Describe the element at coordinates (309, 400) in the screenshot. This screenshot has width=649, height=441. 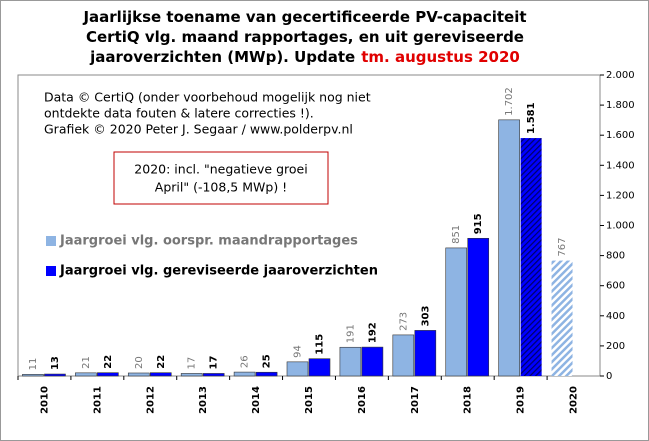
I see `x-tick-label: 2015` at that location.